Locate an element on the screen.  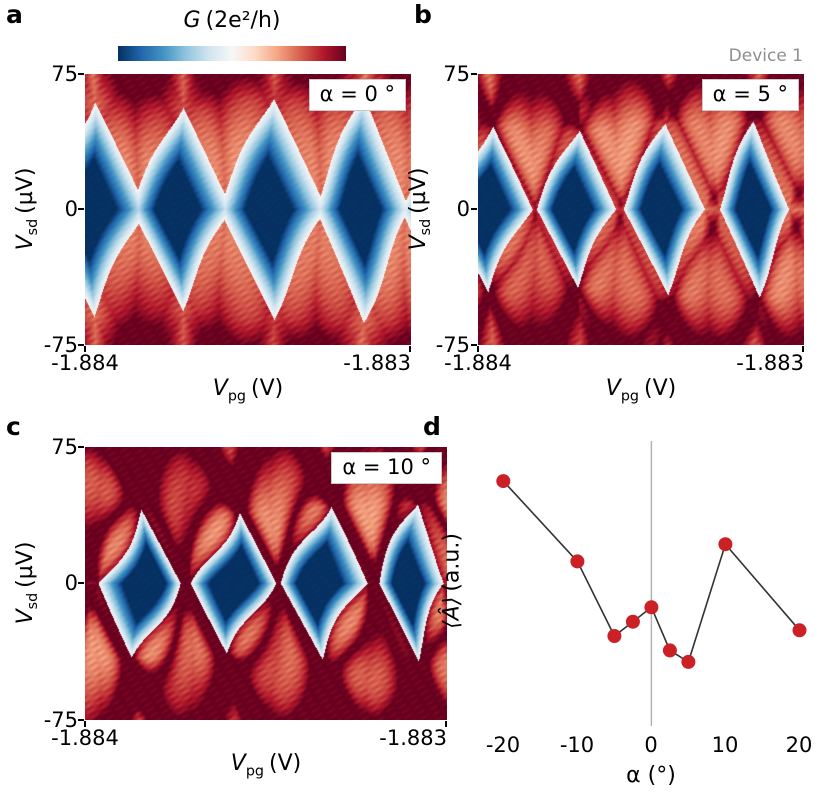
panel-label-c: c is located at coordinates (13, 426).